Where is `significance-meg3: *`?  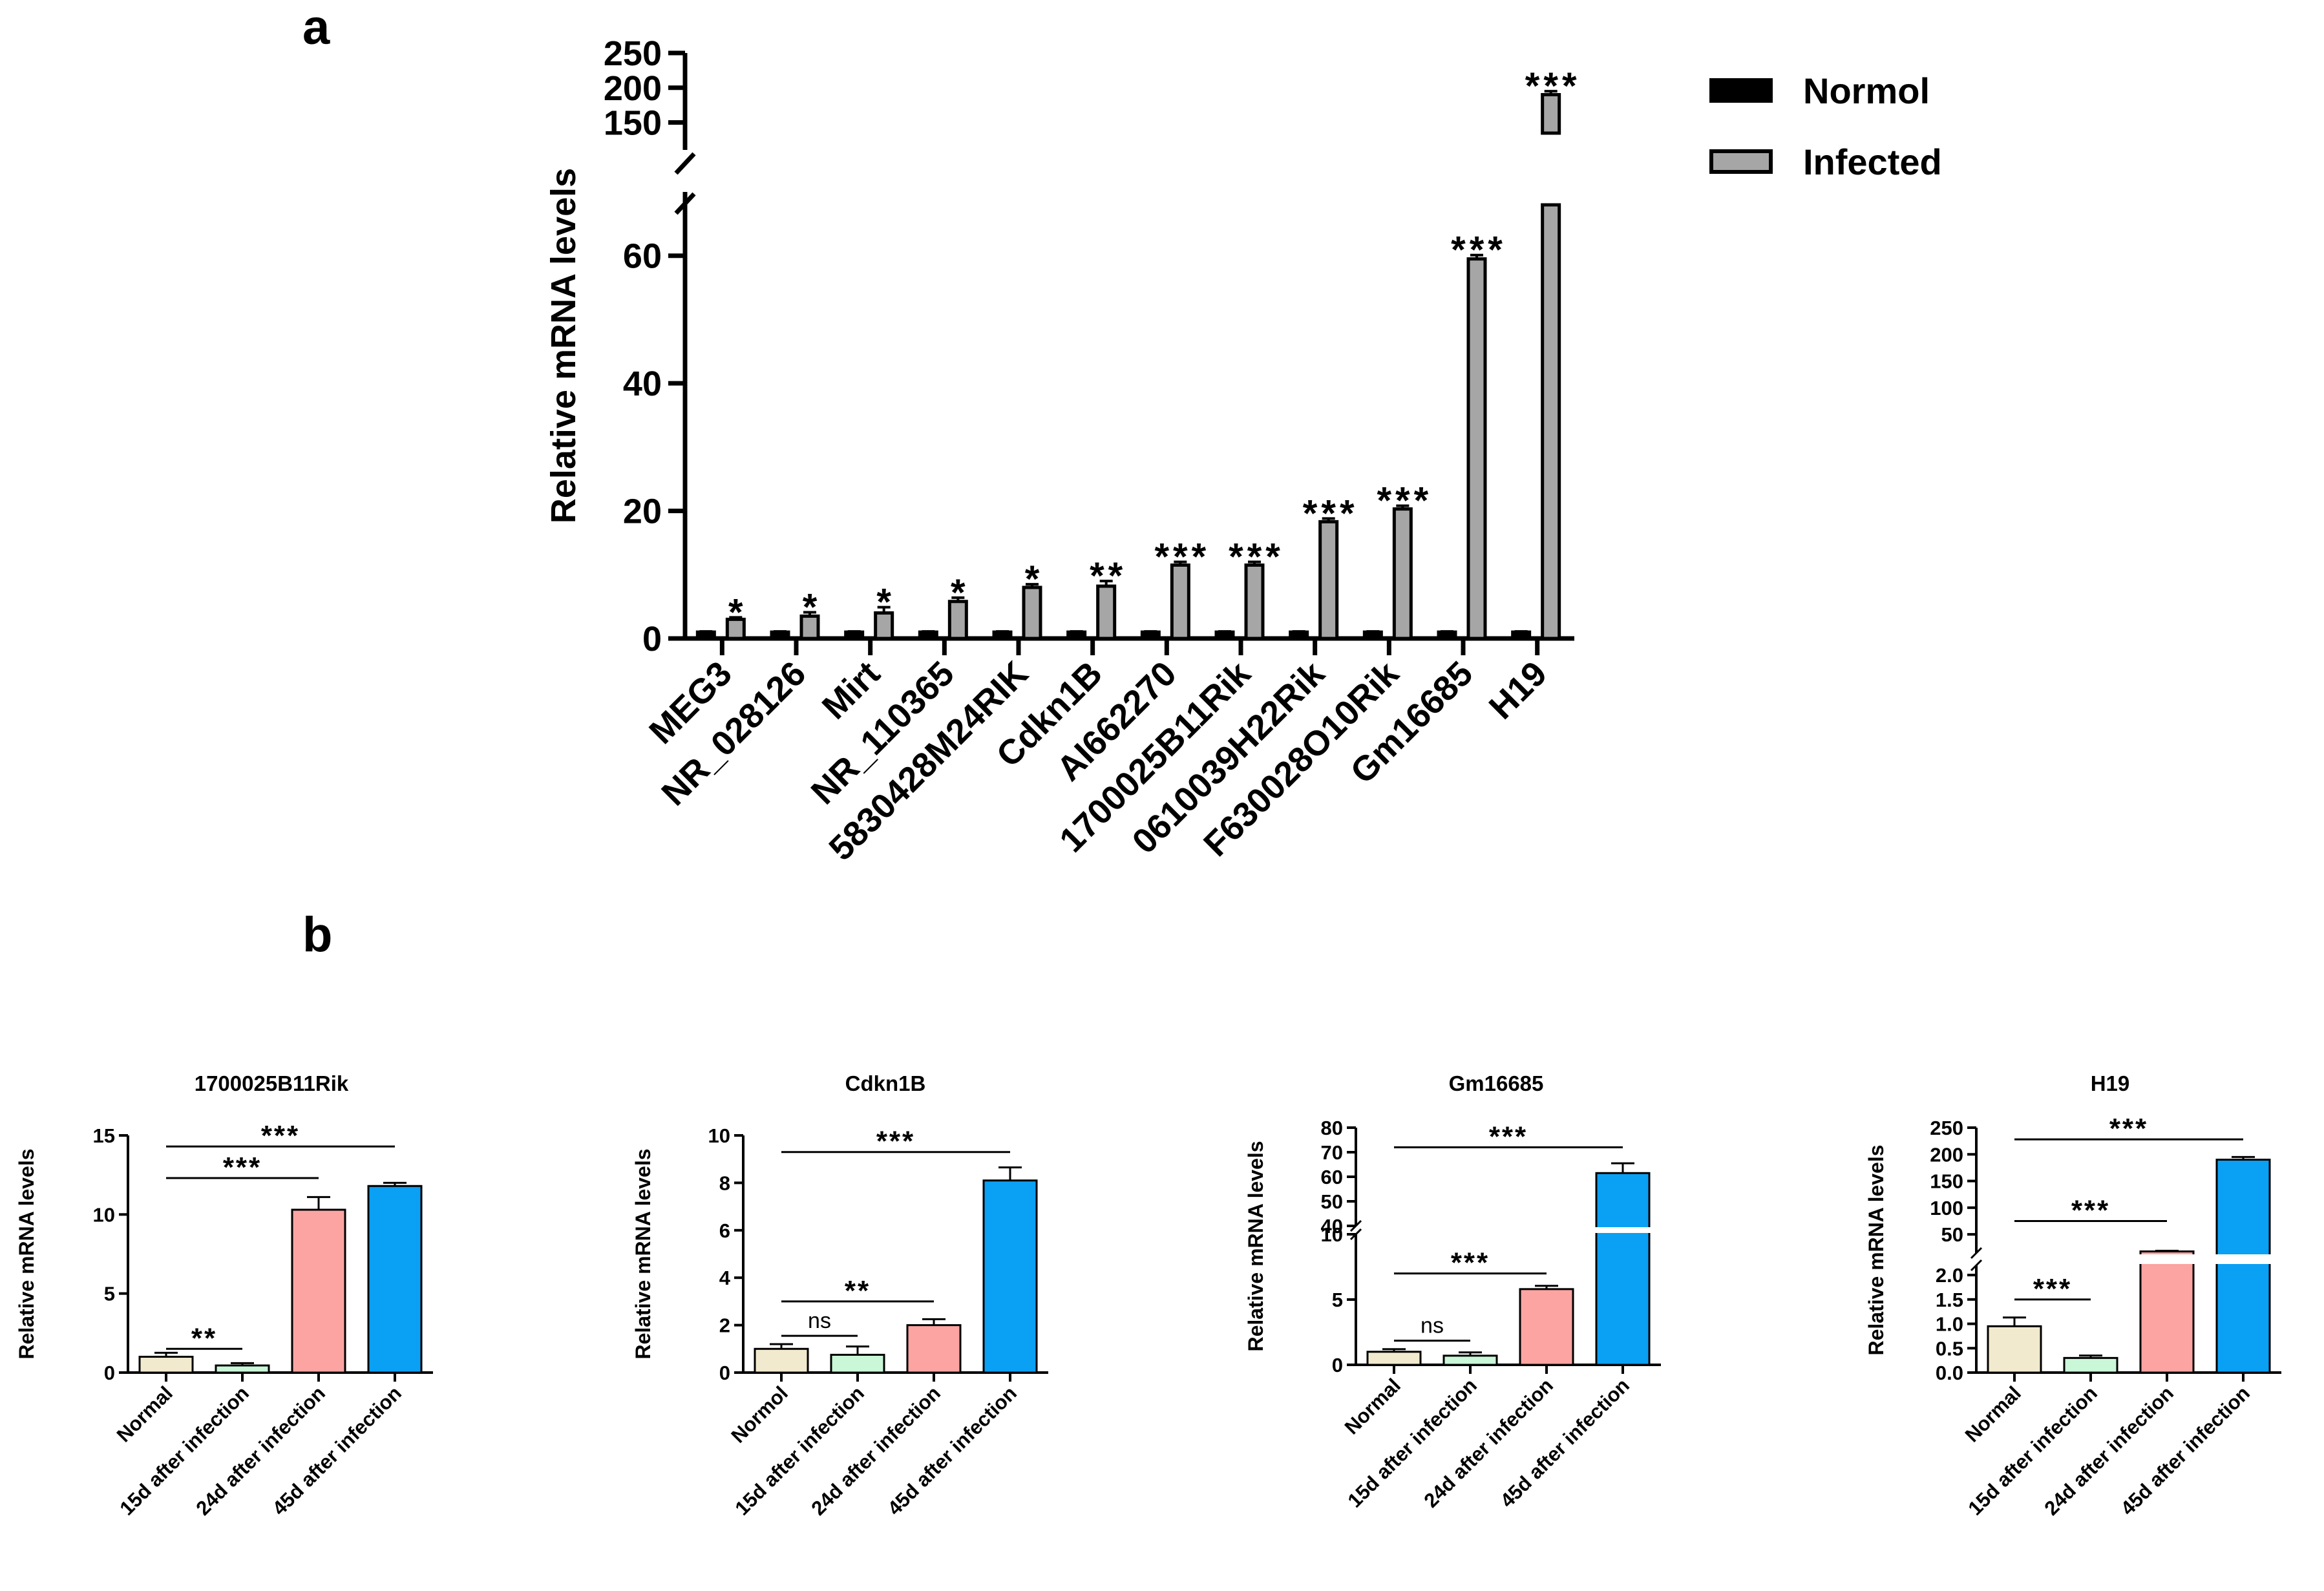
significance-meg3: * is located at coordinates (737, 612).